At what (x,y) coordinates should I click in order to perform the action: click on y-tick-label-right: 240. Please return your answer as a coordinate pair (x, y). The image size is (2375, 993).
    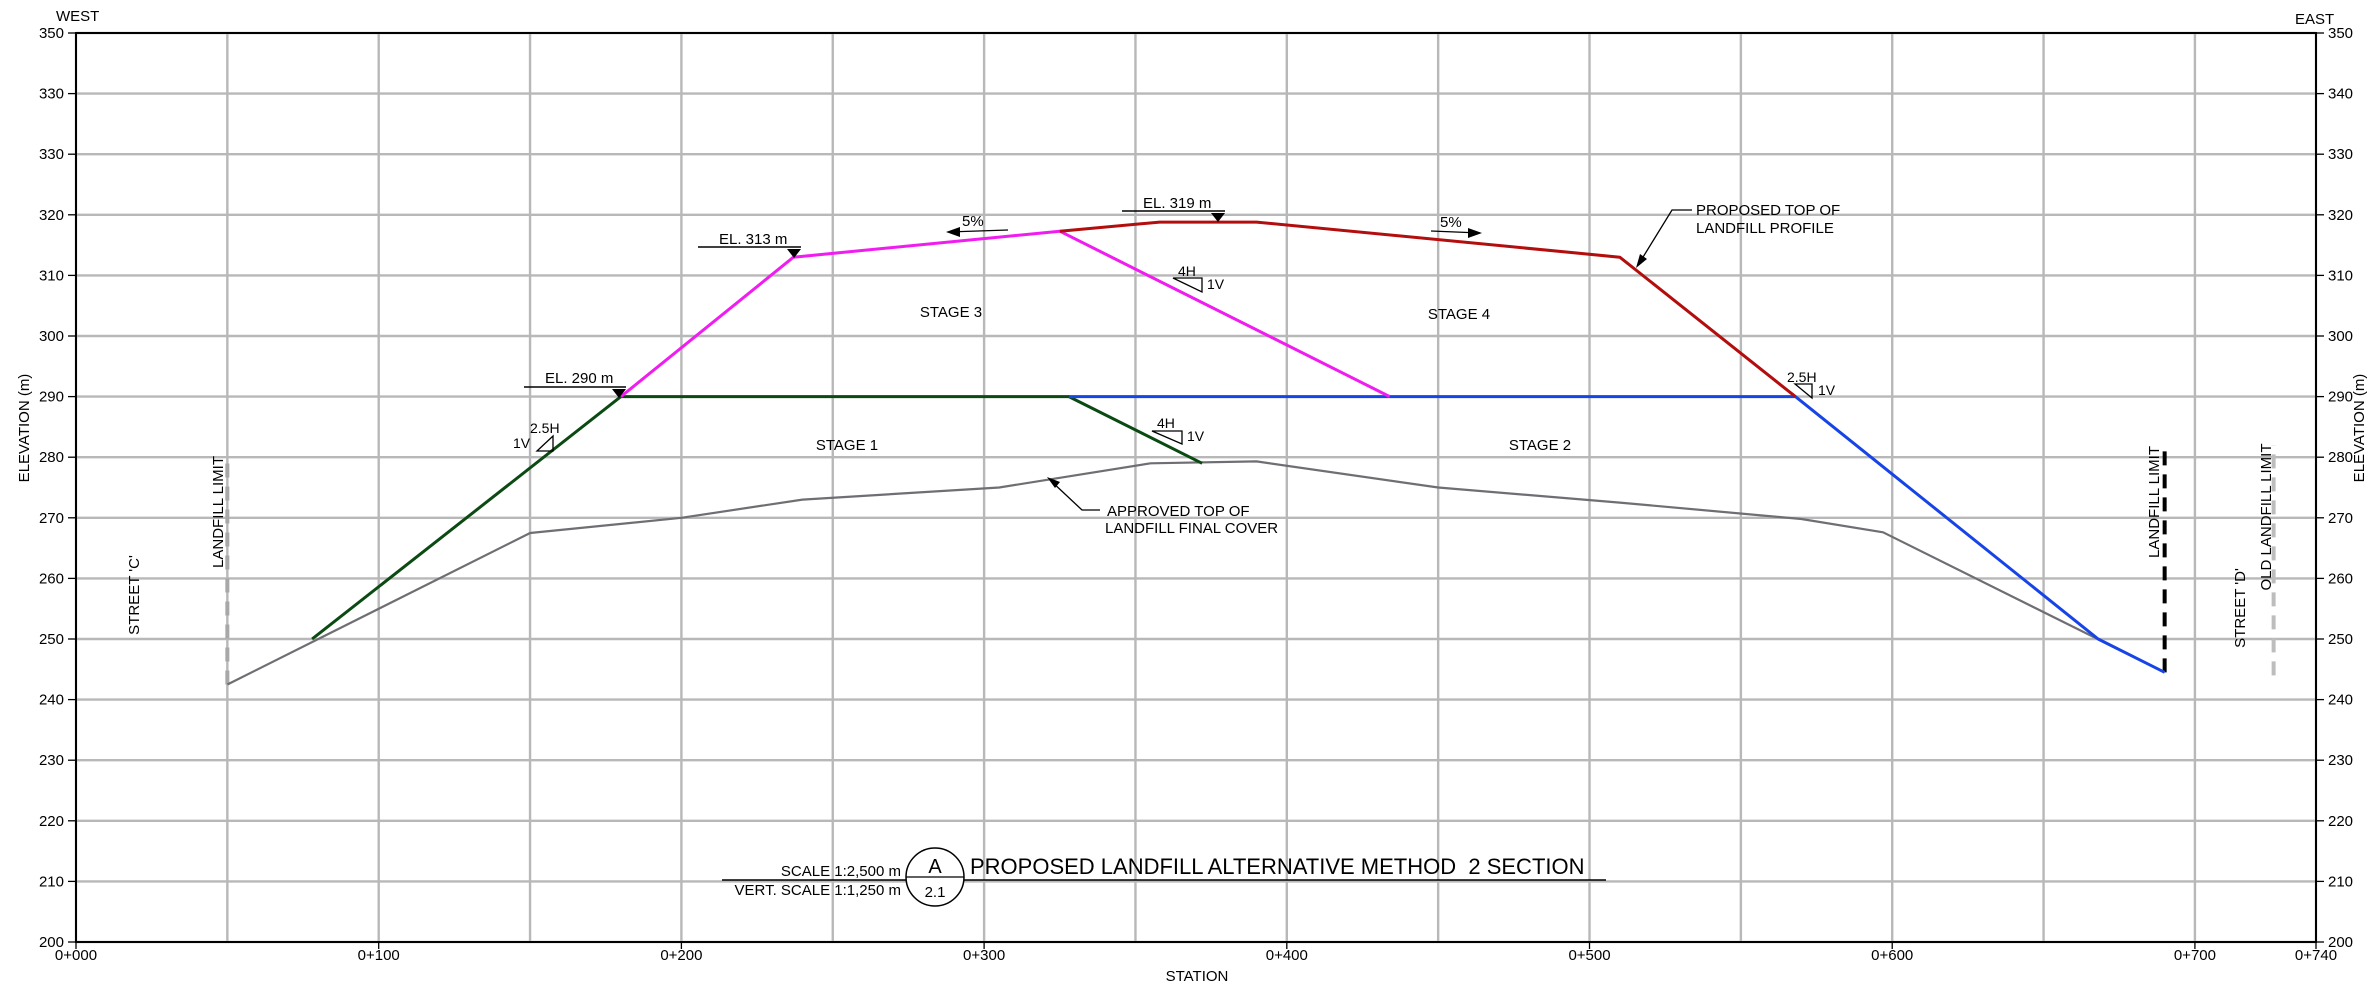
    Looking at the image, I should click on (2340, 700).